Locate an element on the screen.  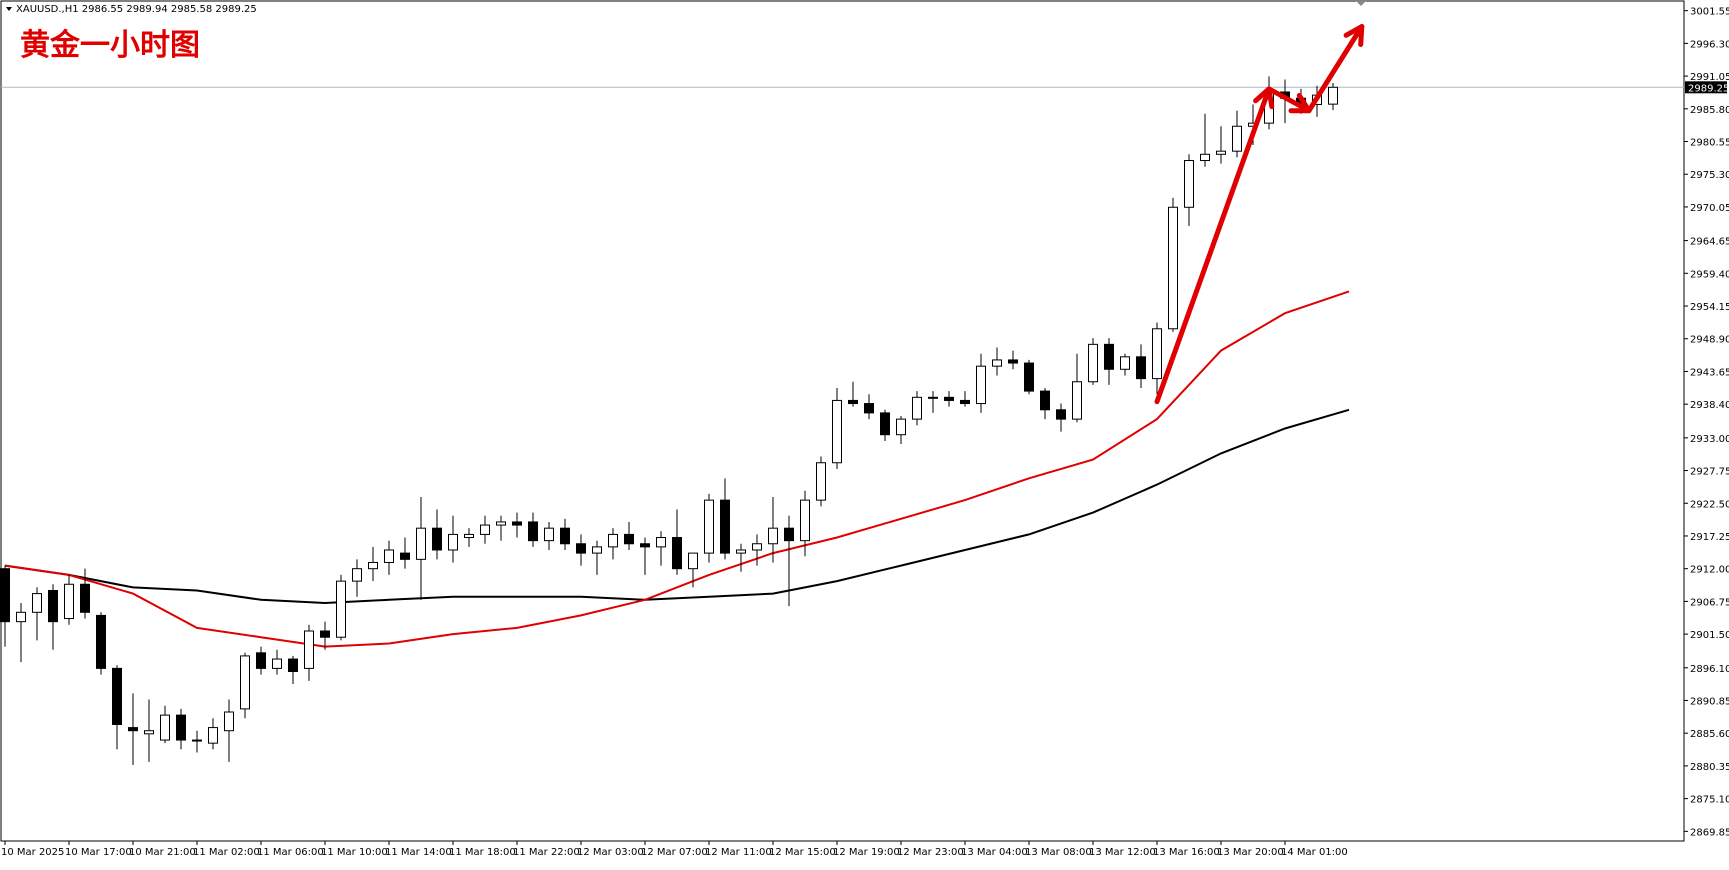
y-tick-label: 2975.30 is located at coordinates (1709, 175).